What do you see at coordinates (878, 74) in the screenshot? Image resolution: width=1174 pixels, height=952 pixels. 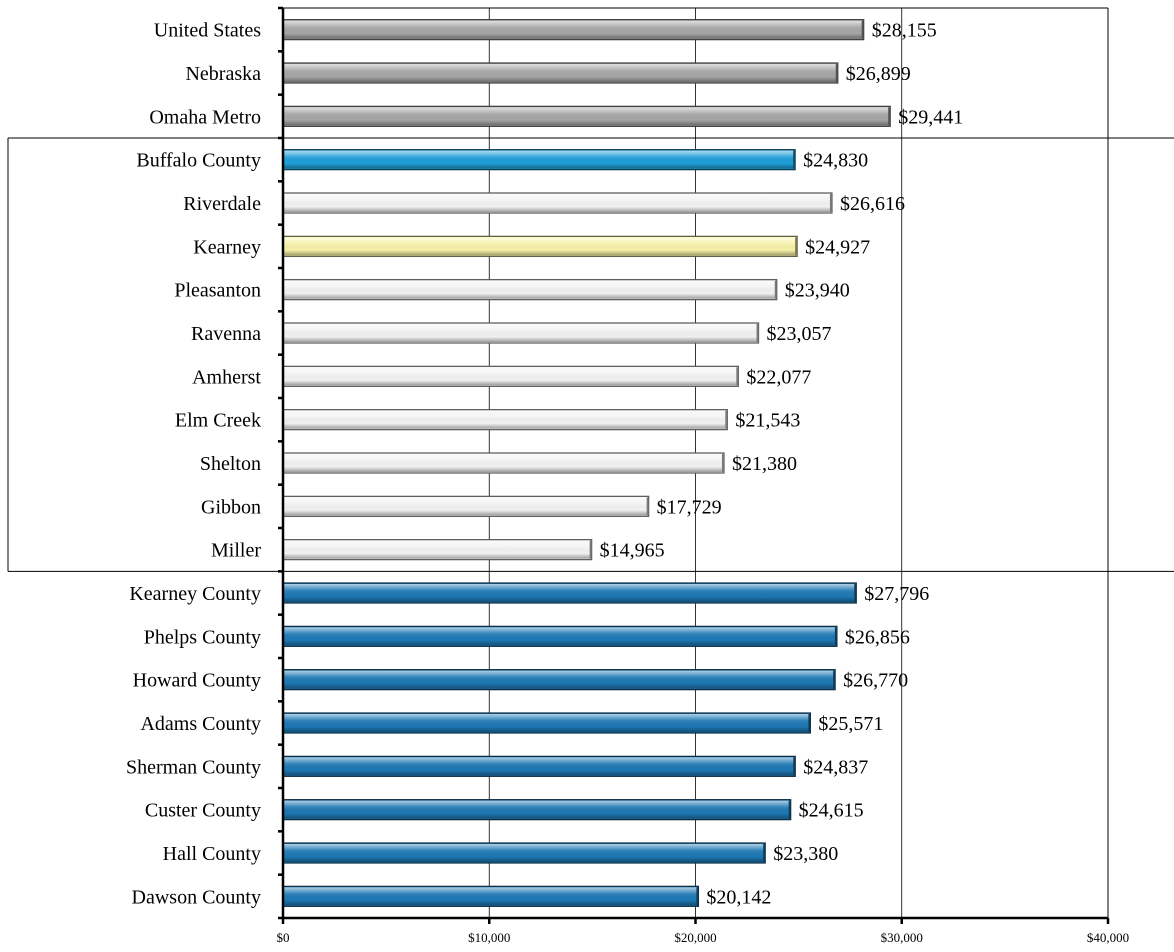 I see `value-label: $26,899` at bounding box center [878, 74].